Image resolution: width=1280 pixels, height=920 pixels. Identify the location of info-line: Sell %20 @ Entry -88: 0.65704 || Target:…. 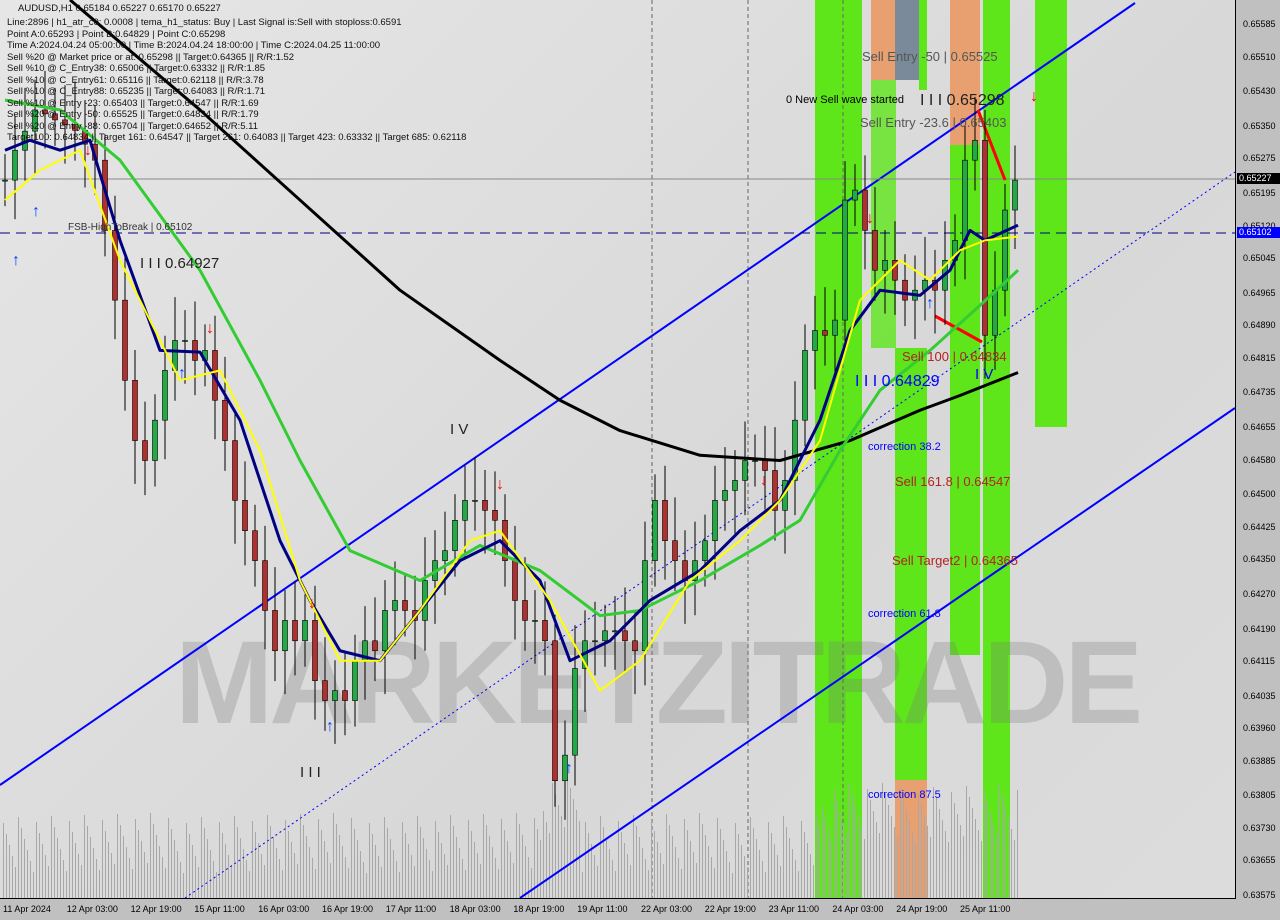
(133, 126).